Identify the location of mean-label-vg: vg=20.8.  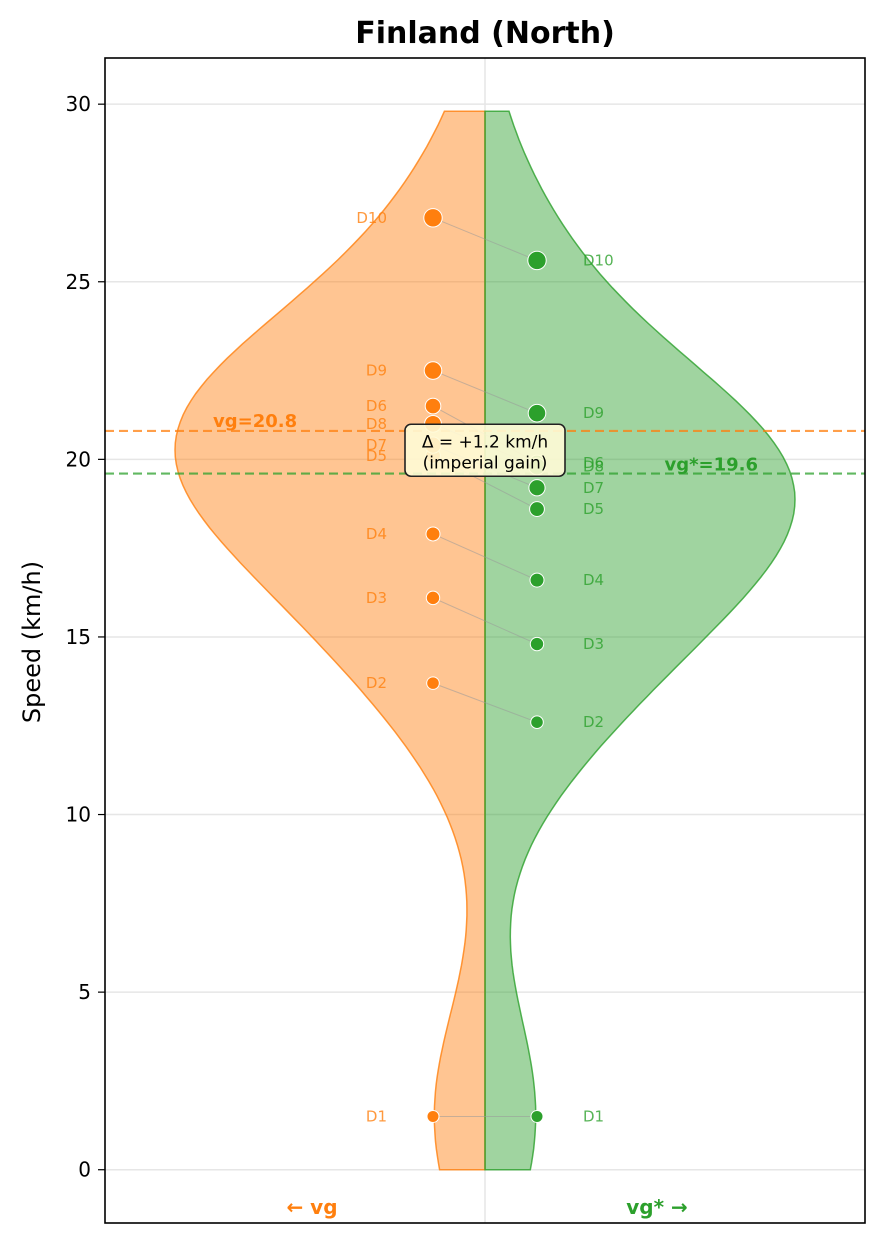
(255, 421).